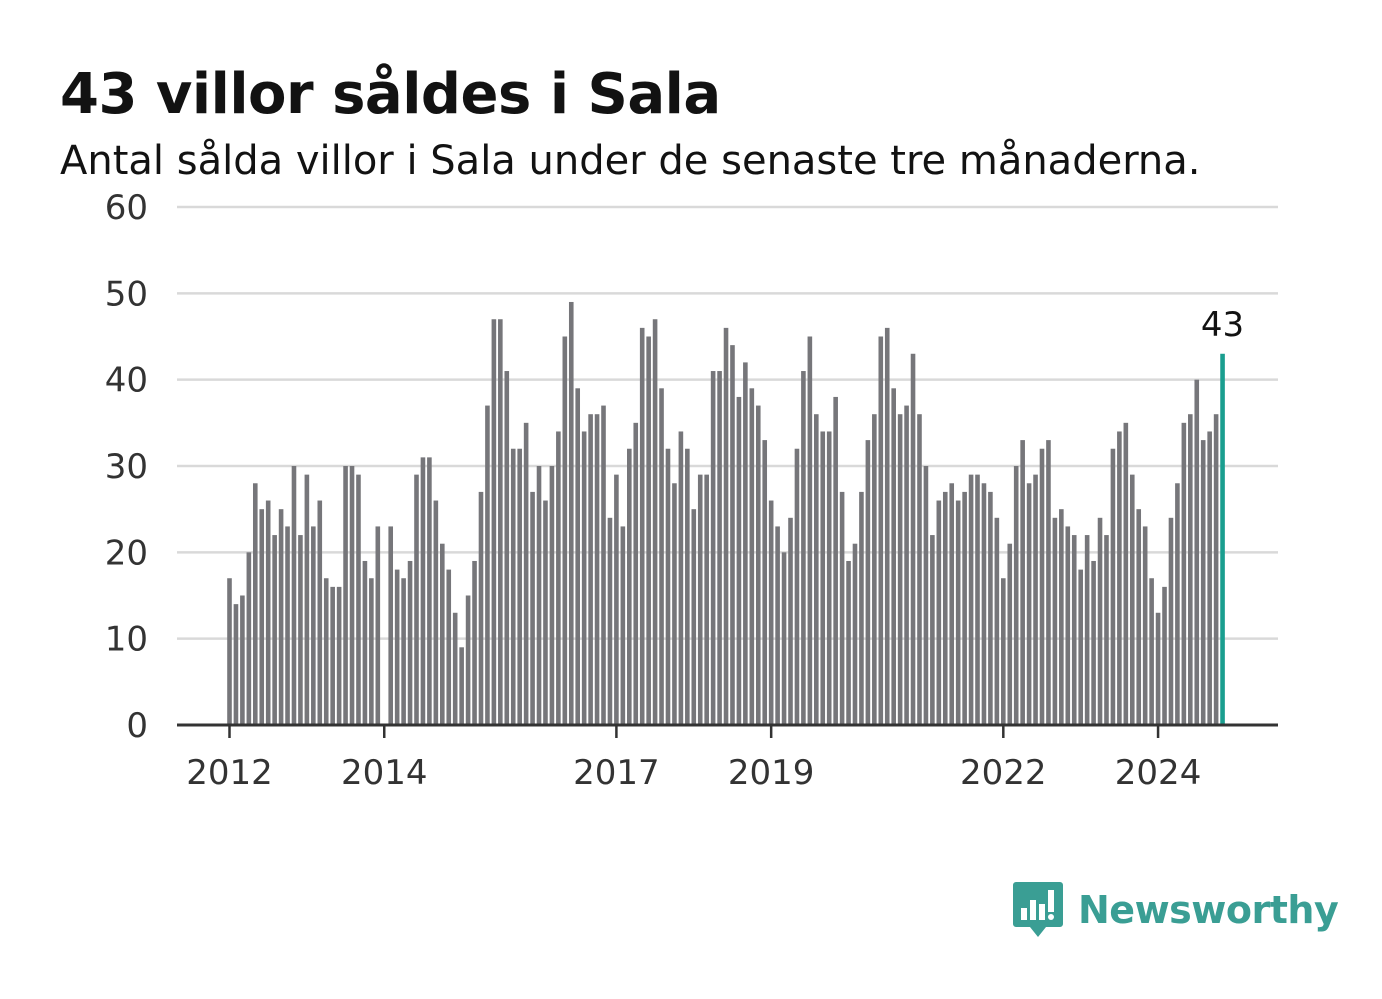  Describe the element at coordinates (1222, 539) in the screenshot. I see `highlighted-bar` at that location.